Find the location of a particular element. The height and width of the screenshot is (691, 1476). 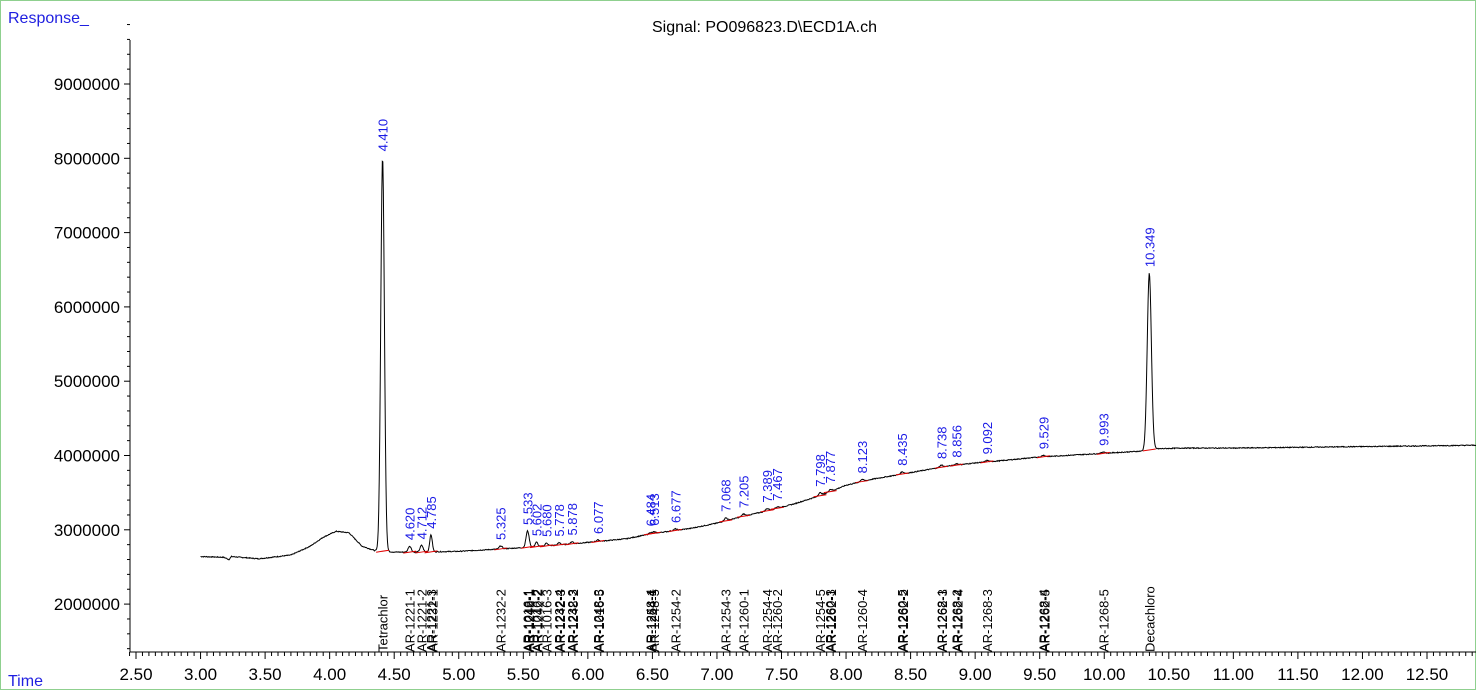

peak-rt-label: 5.778 is located at coordinates (559, 520).